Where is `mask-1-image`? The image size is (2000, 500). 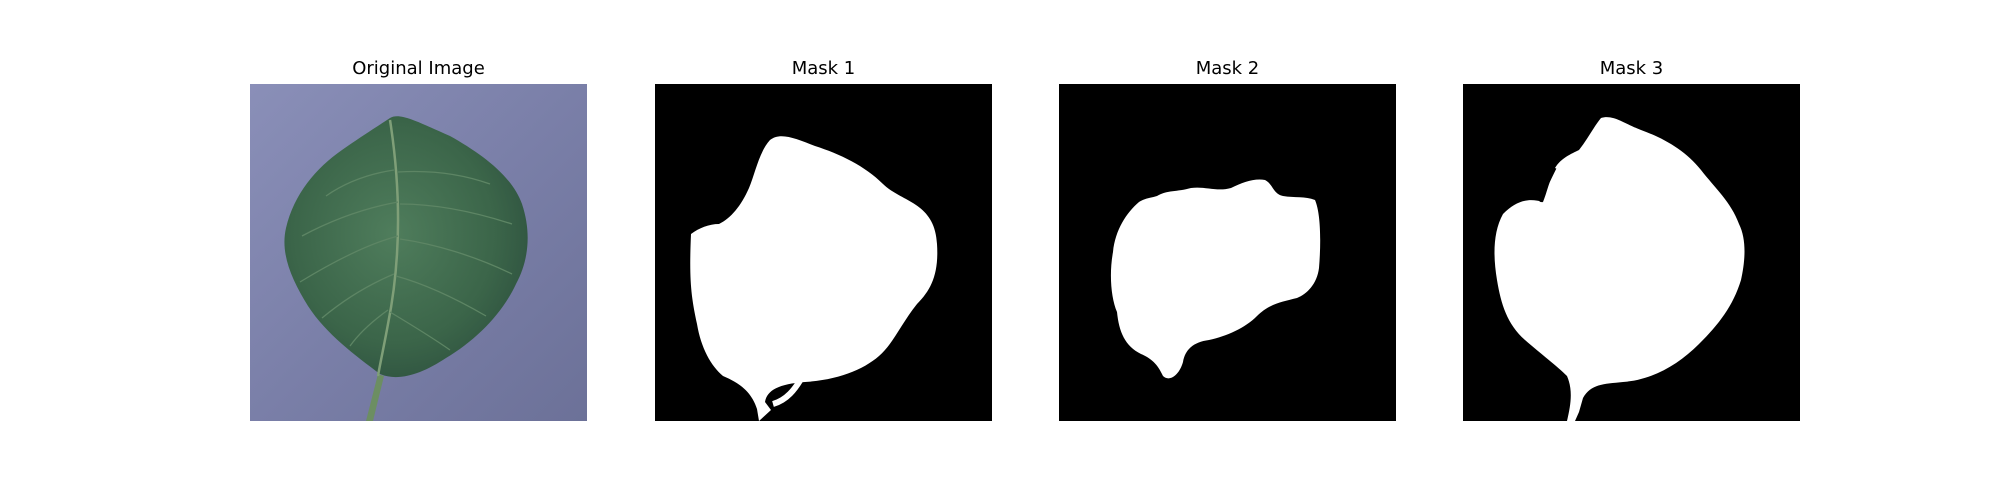 mask-1-image is located at coordinates (823, 252).